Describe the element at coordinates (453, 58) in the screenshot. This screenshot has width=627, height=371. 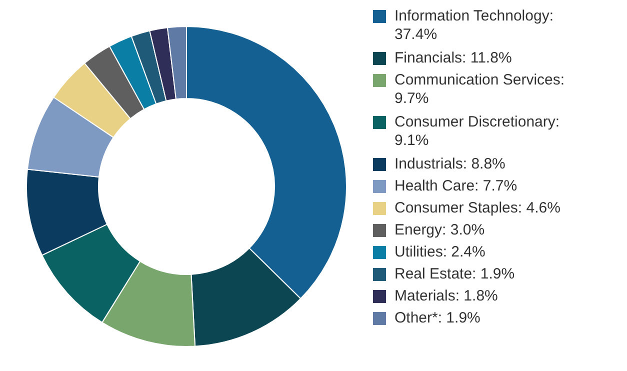
I see `legend-label: Financials: 11.8%` at that location.